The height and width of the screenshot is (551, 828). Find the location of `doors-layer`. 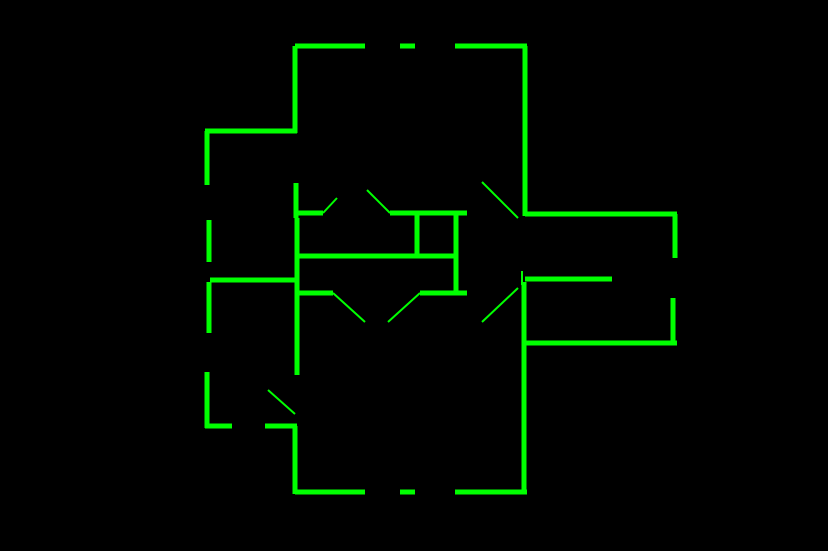

doors-layer is located at coordinates (395, 298).